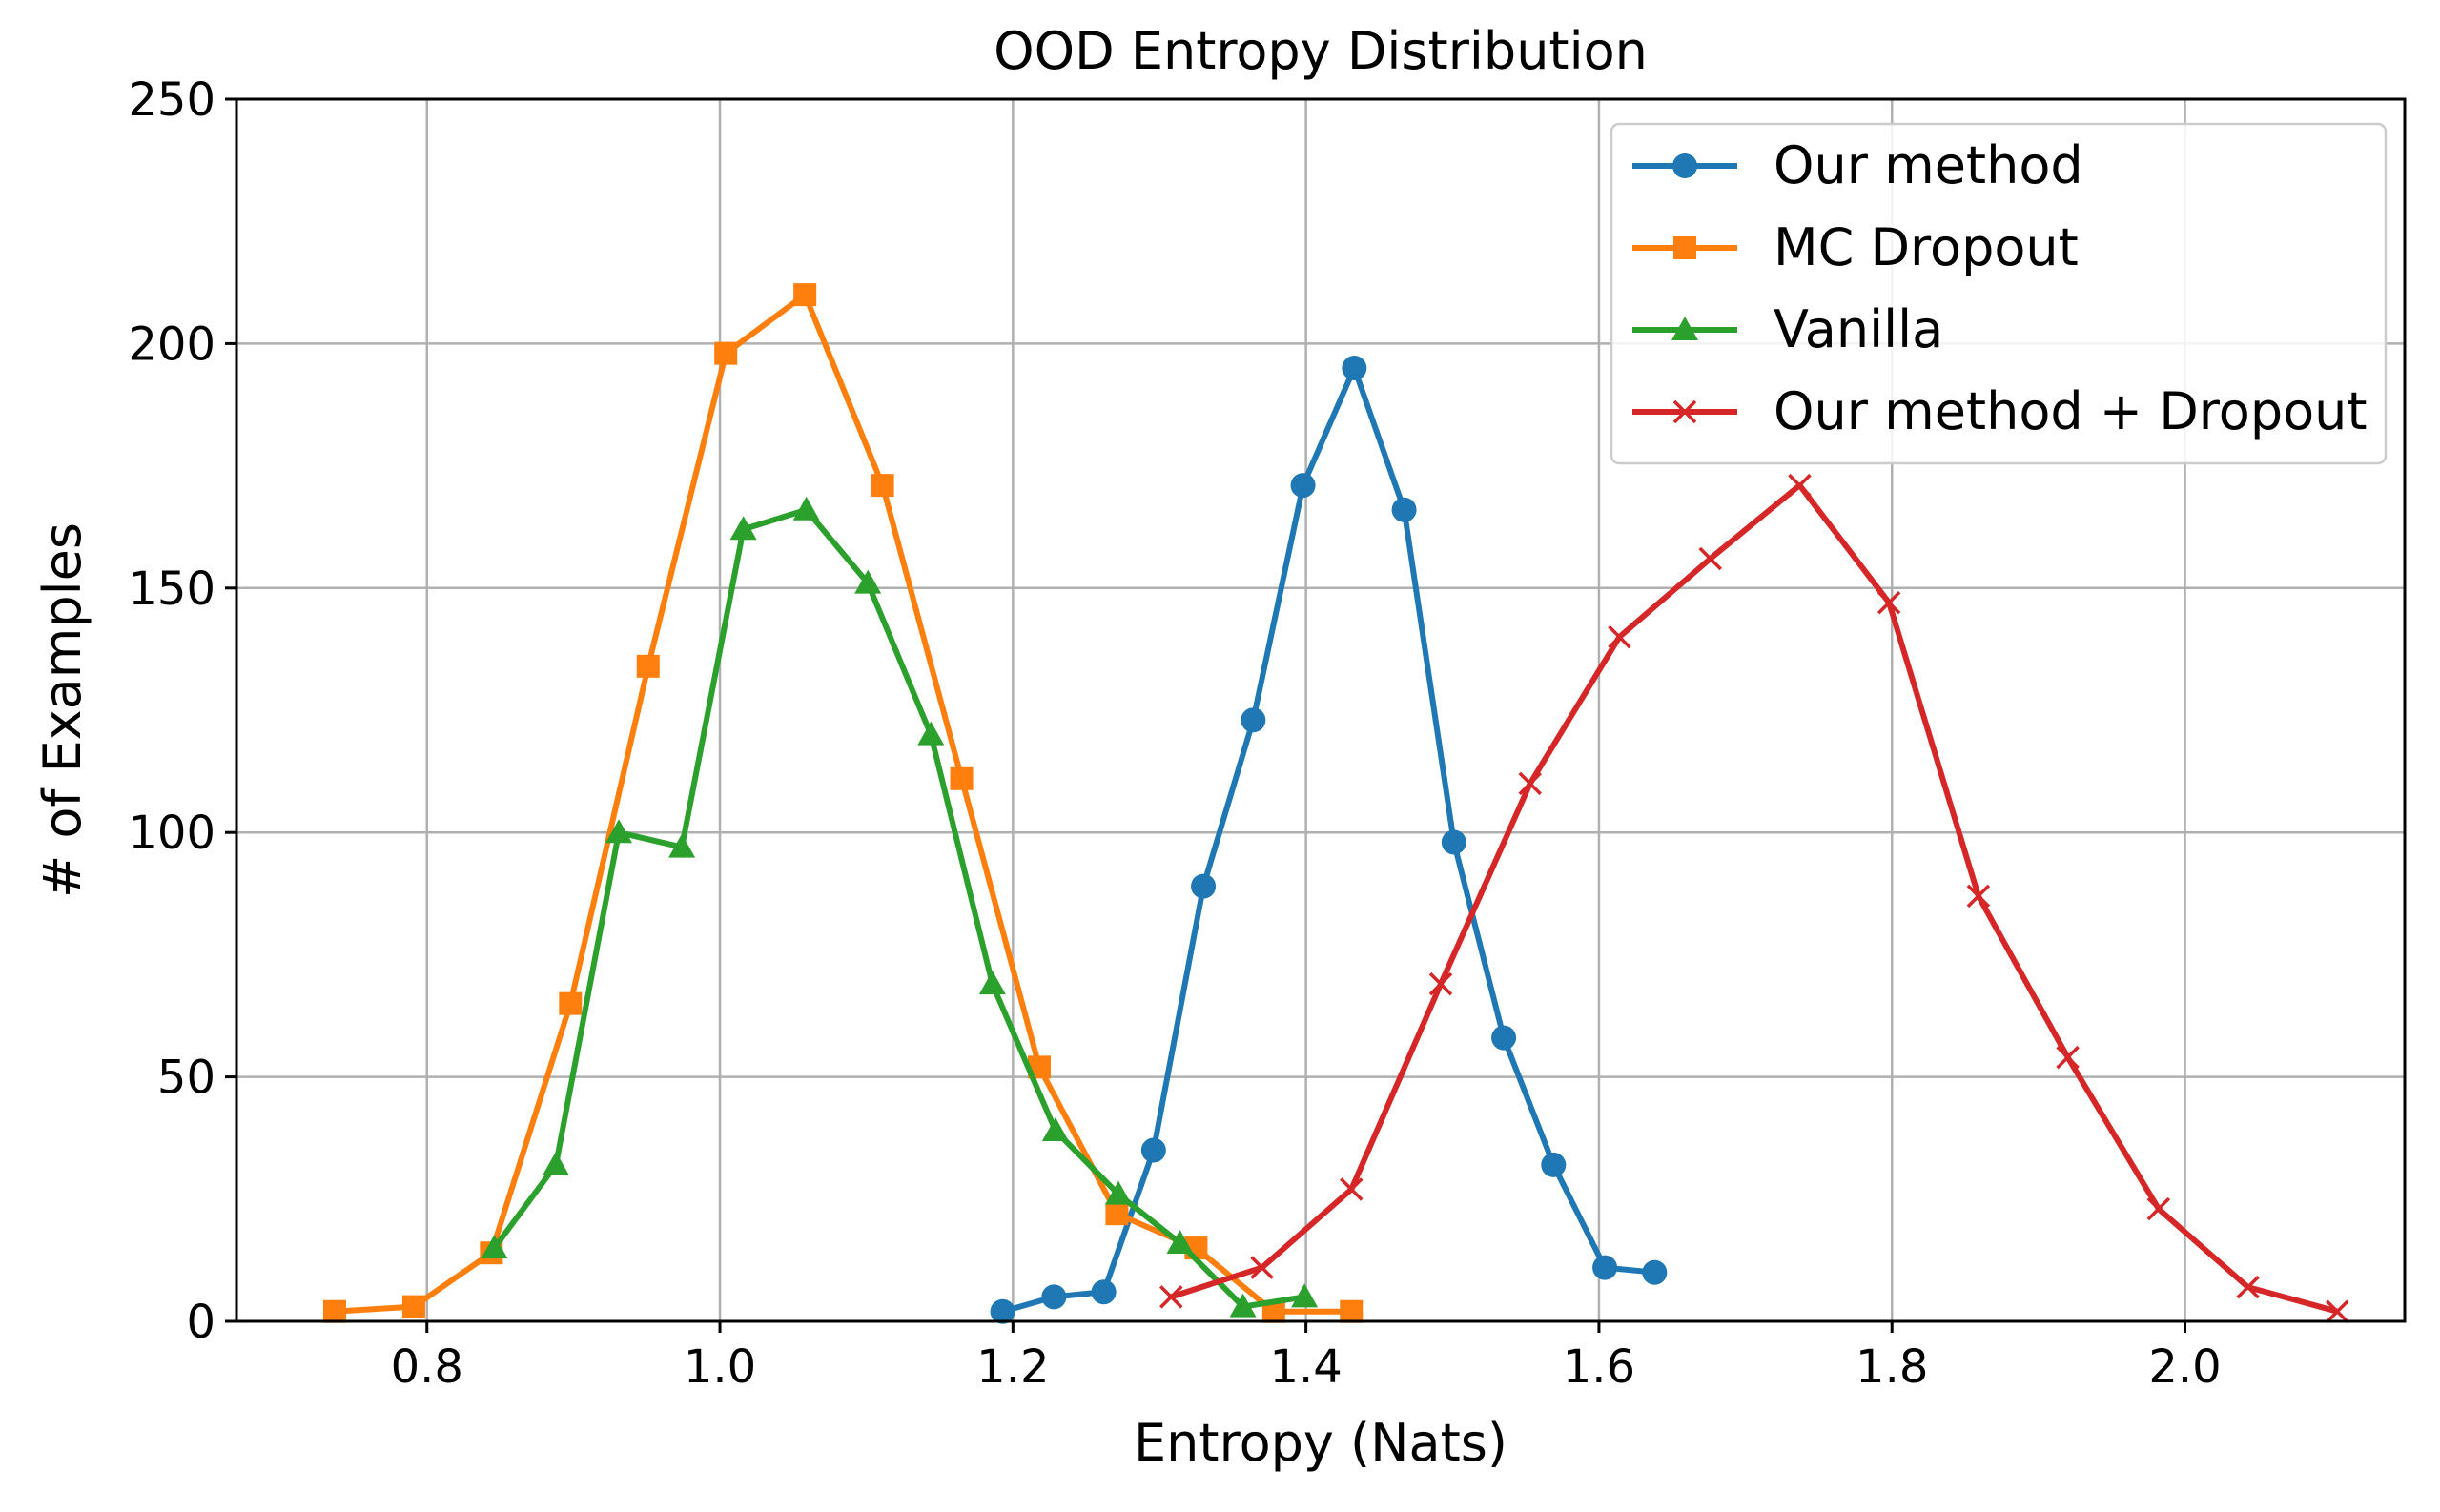  I want to click on x-tick-label: 2.0, so click(2184, 1367).